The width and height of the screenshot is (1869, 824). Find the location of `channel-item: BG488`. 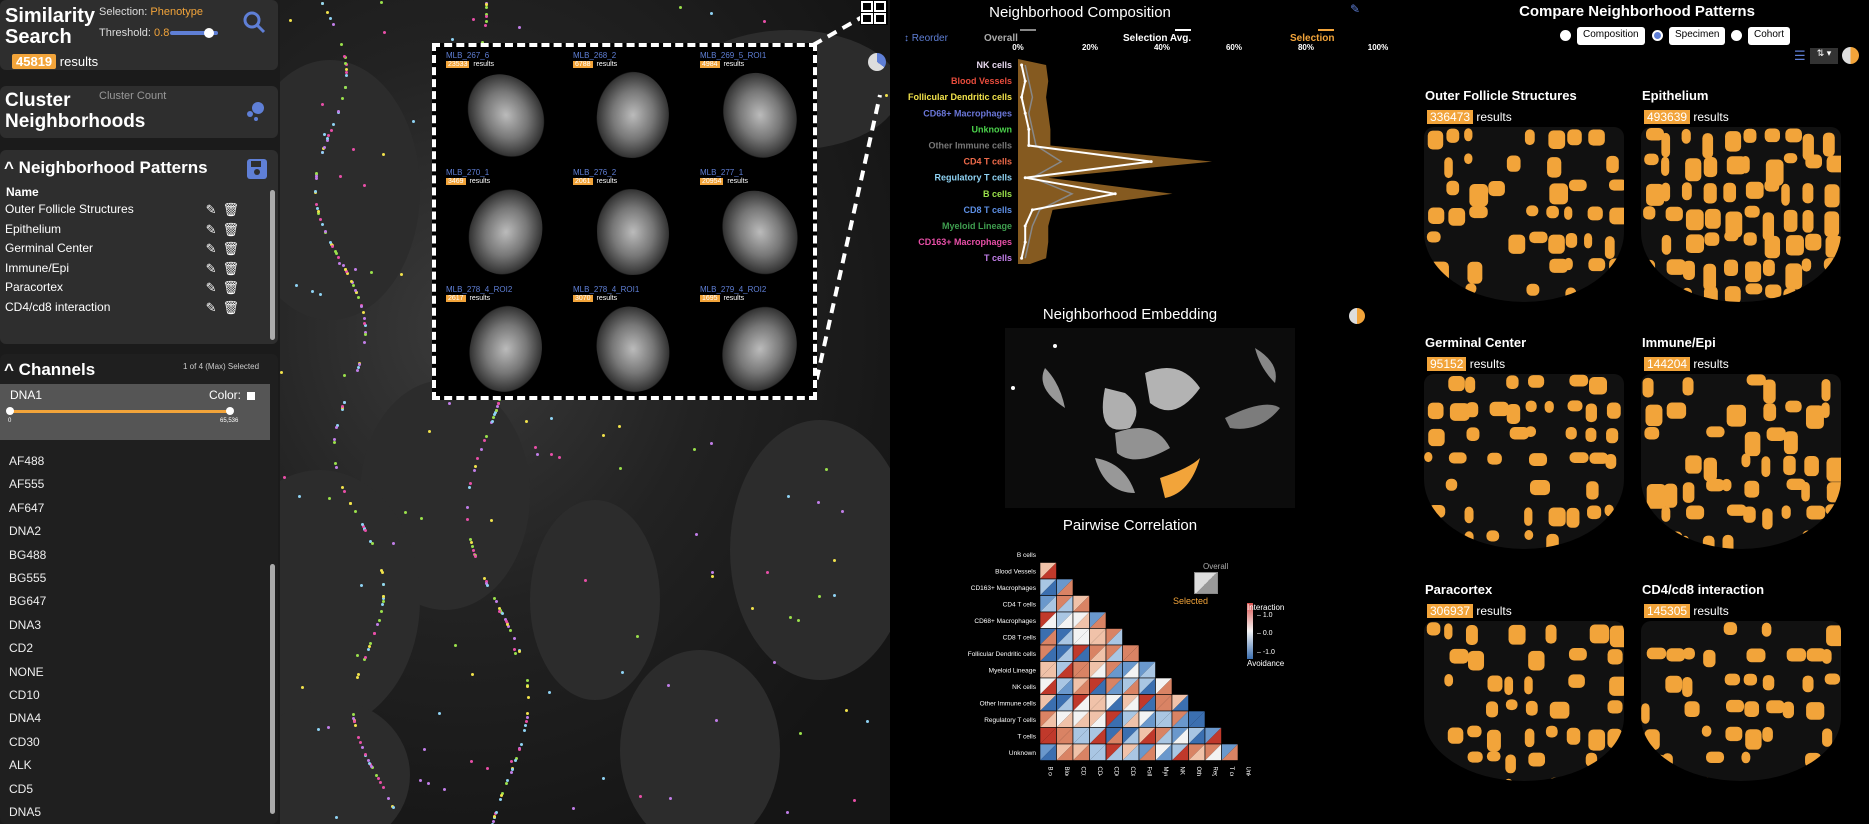

channel-item: BG488 is located at coordinates (28, 554).